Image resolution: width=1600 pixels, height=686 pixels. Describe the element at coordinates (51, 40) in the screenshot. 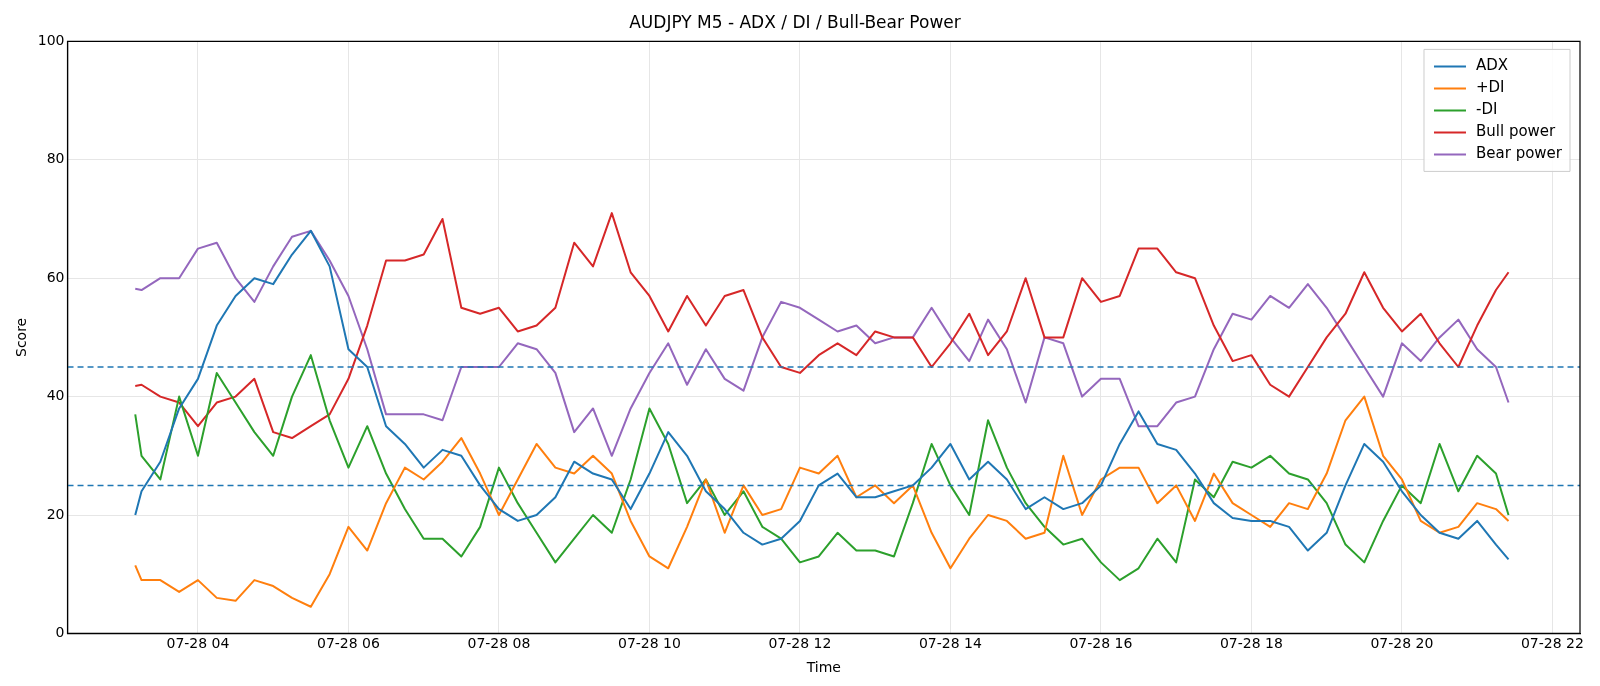

I see `y-tick-label: 100` at that location.